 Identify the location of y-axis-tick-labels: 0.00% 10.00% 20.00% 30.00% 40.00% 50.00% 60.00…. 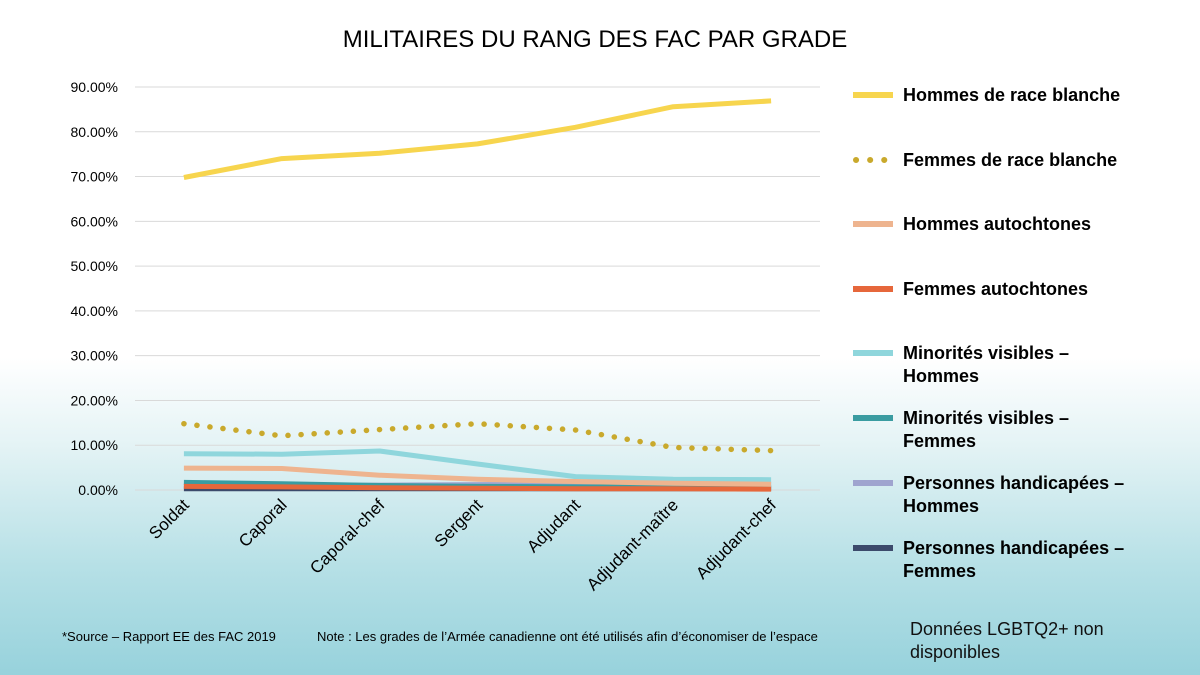
(94, 288).